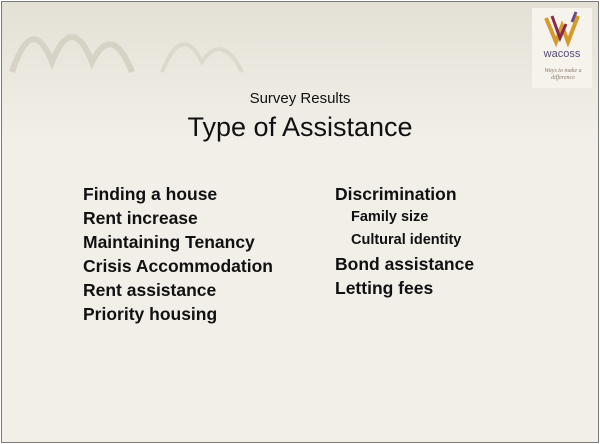 The height and width of the screenshot is (444, 600). Describe the element at coordinates (140, 218) in the screenshot. I see `list-item: Rent increase` at that location.